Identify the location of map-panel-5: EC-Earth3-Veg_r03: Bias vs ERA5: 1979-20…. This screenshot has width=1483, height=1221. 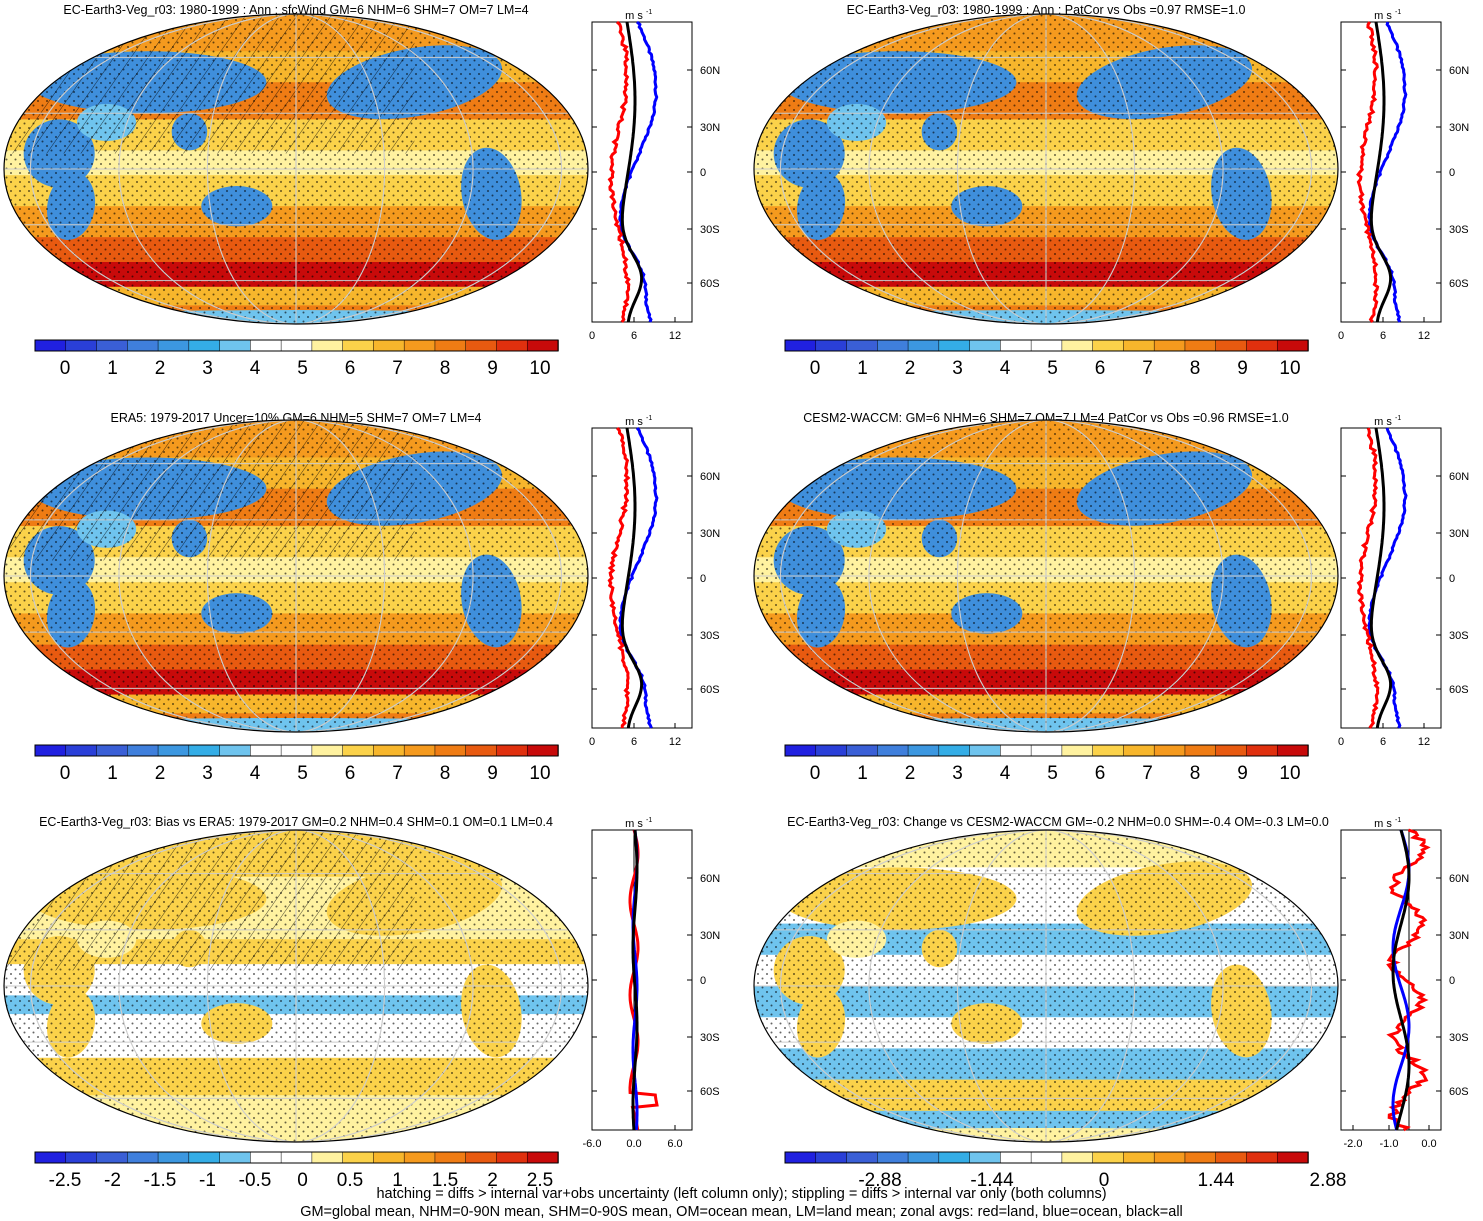
(362, 1003).